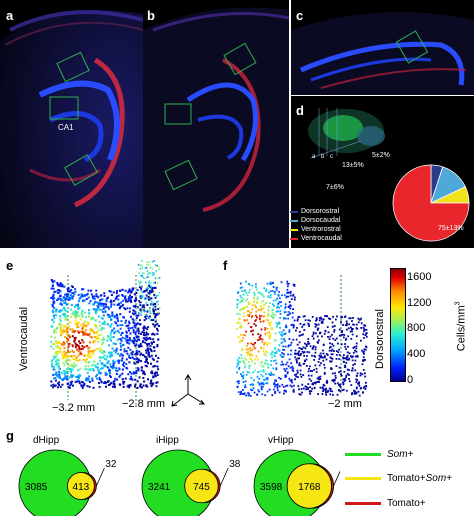 This screenshot has width=474, height=516. Describe the element at coordinates (10, 435) in the screenshot. I see `panel-g-label: g` at that location.